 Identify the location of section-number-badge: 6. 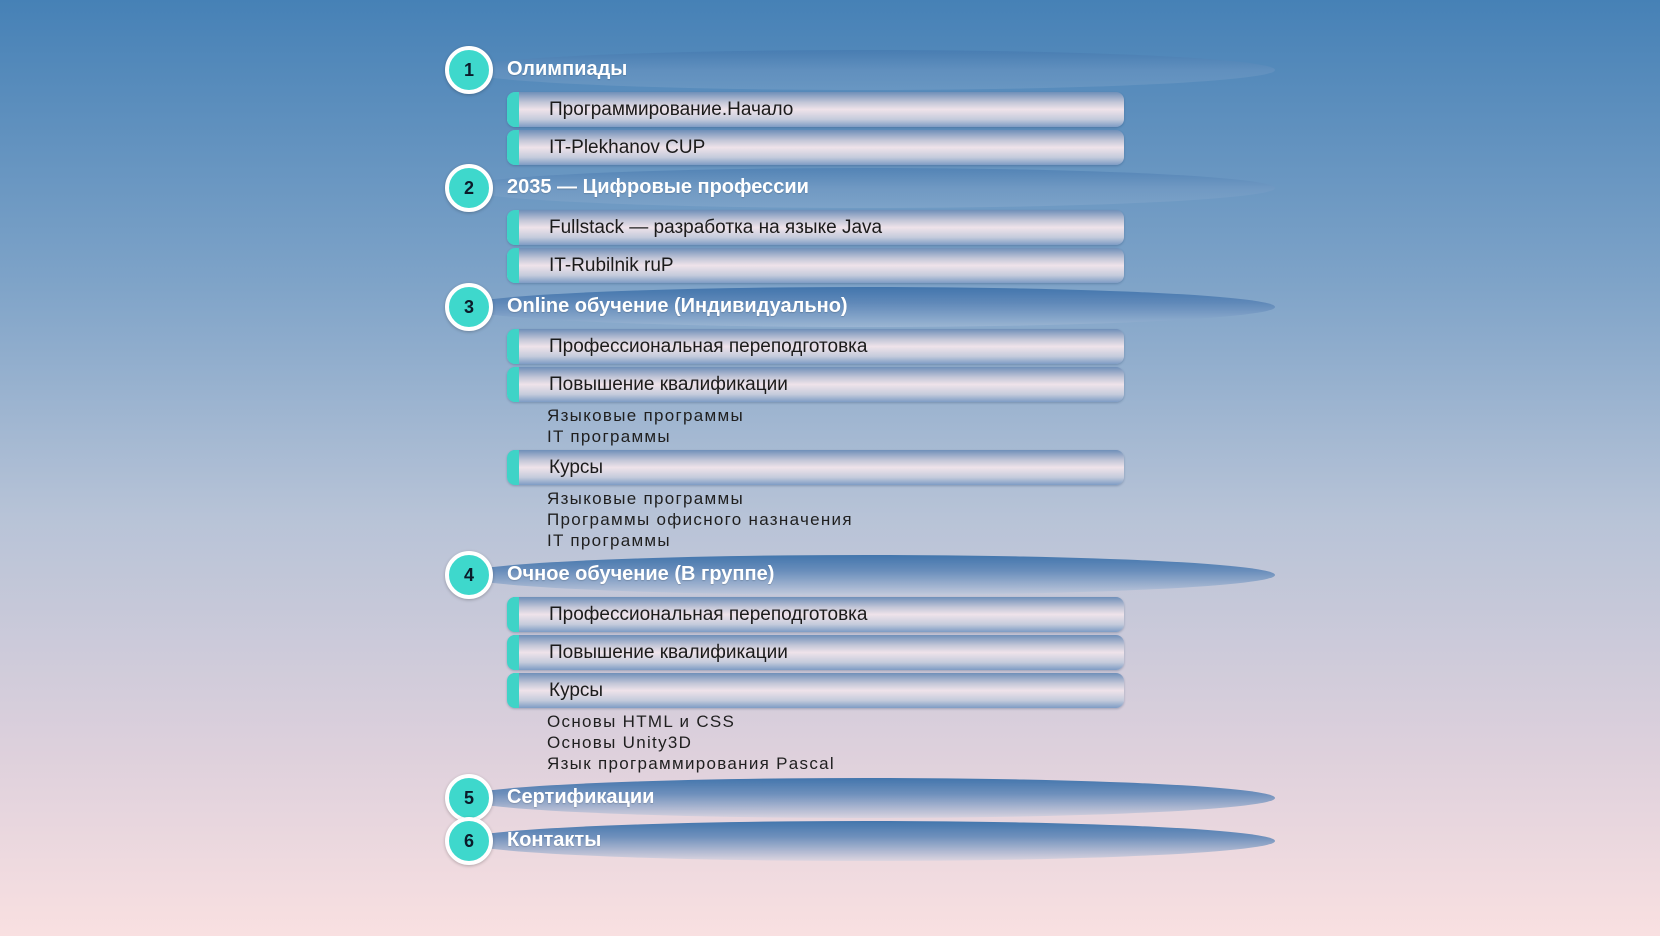
(469, 841).